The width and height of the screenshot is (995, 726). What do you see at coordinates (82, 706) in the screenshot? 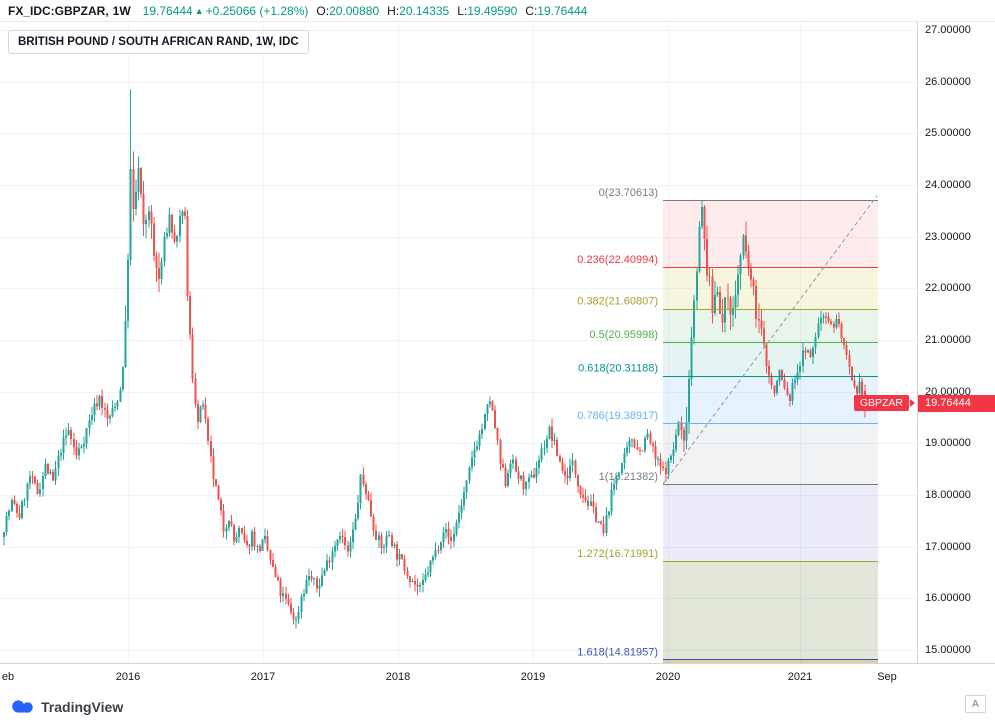
I see `tradingview-wordmark: TradingView` at bounding box center [82, 706].